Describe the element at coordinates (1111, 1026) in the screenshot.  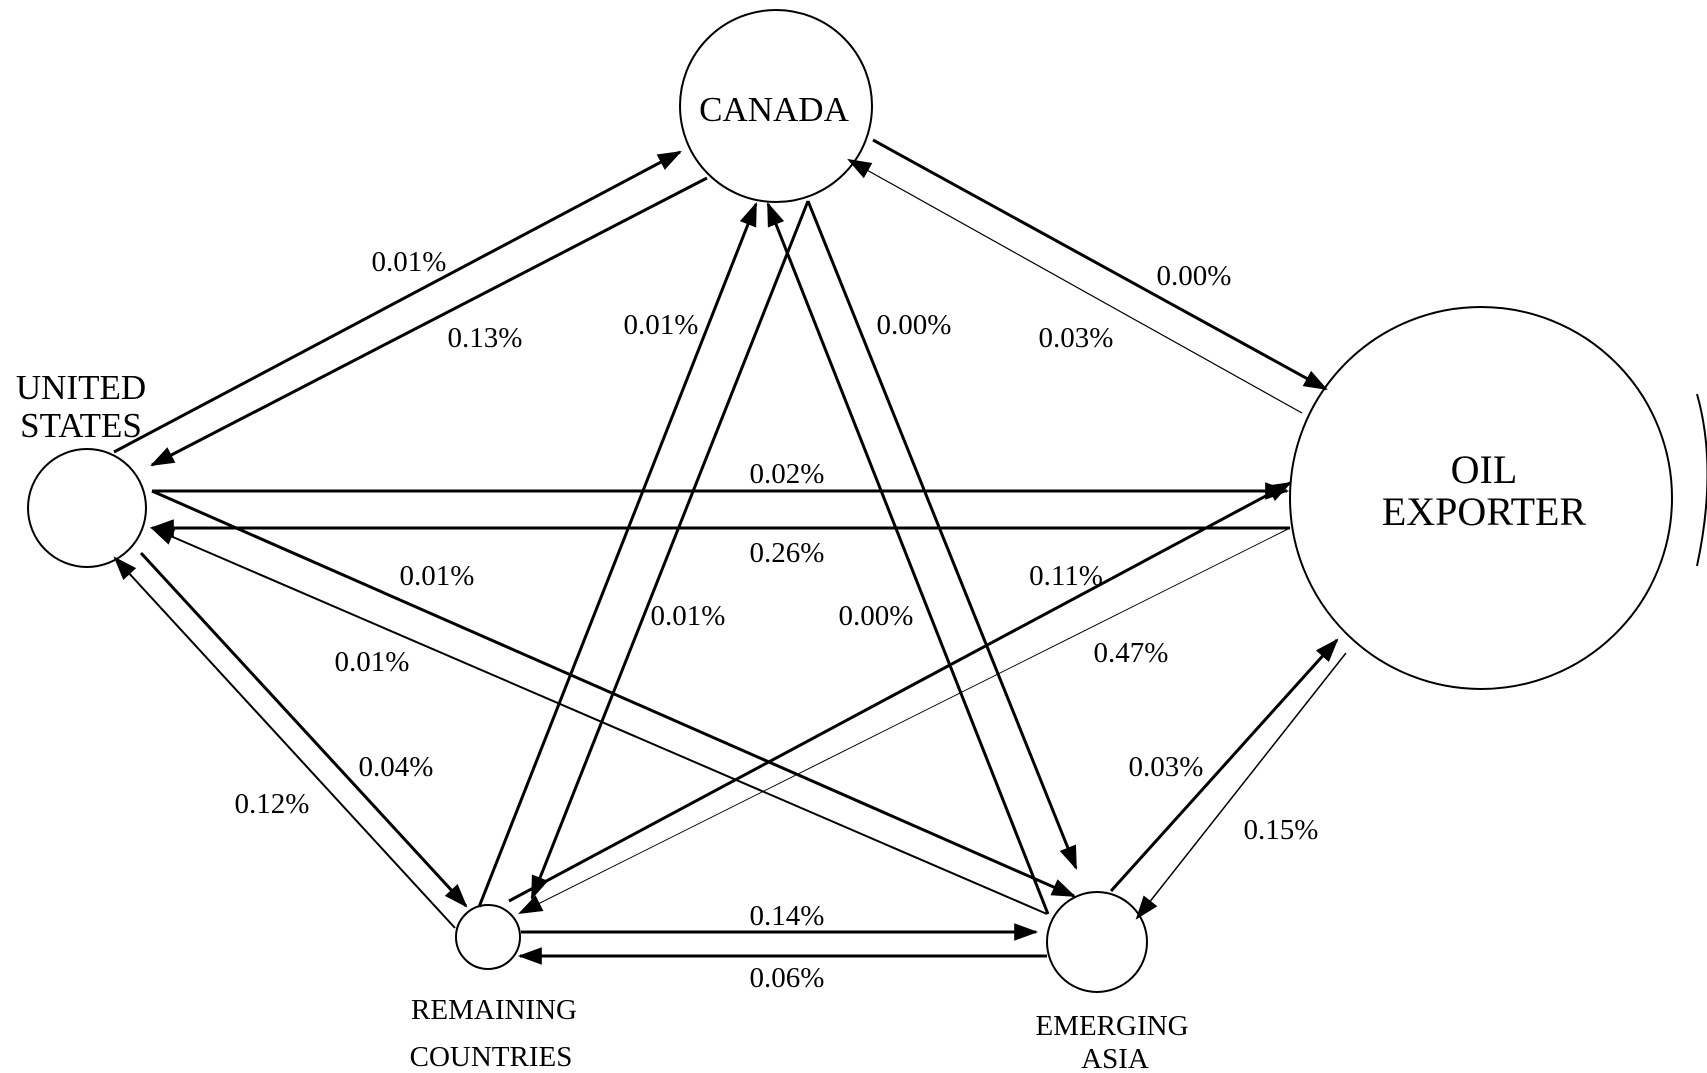
I see `node-label-emerging-asia-line1: EMERGING` at that location.